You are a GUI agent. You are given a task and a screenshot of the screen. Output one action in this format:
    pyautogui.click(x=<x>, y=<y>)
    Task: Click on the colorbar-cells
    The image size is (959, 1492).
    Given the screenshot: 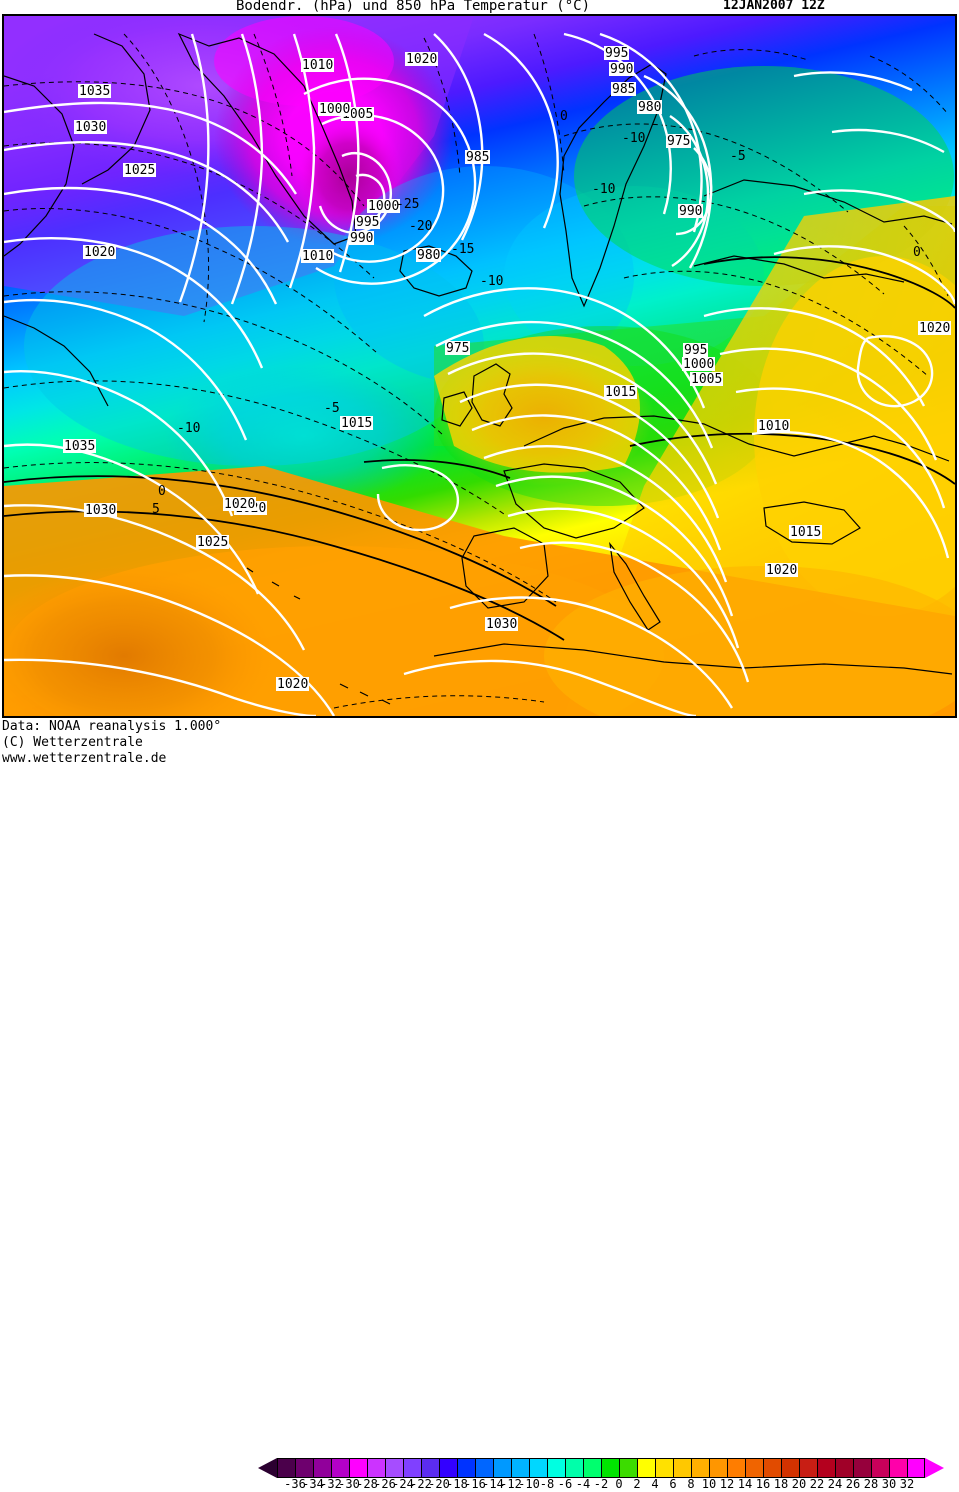 What is the action you would take?
    pyautogui.click(x=601, y=1468)
    